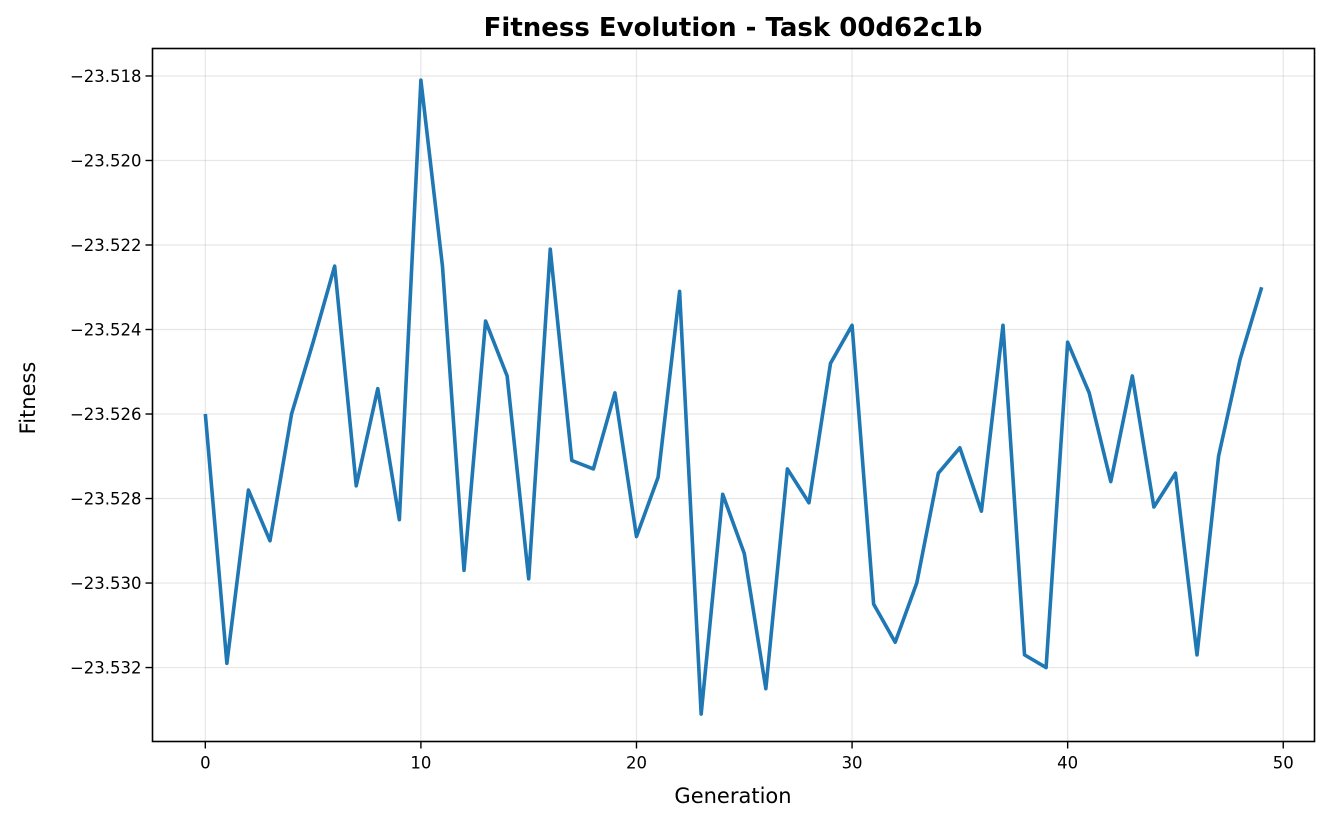 The width and height of the screenshot is (1329, 824). I want to click on chart-title: Fitness Evolution - Task 00d62c1b, so click(733, 28).